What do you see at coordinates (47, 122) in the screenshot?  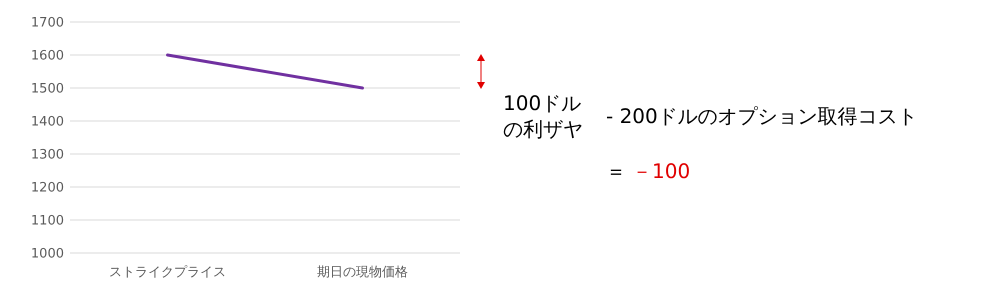 I see `y-tick-label: 1400` at bounding box center [47, 122].